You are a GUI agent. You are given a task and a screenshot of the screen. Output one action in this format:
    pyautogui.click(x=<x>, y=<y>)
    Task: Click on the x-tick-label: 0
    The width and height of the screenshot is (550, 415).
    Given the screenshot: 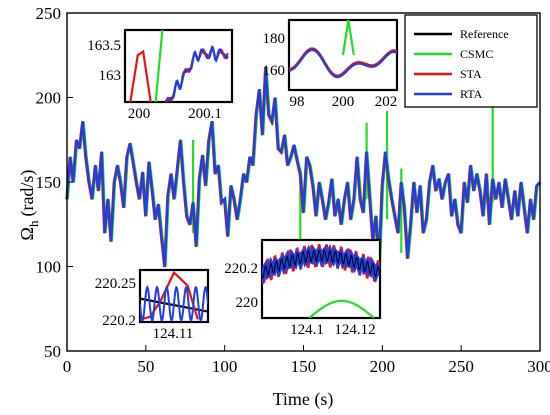 What is the action you would take?
    pyautogui.click(x=67, y=366)
    